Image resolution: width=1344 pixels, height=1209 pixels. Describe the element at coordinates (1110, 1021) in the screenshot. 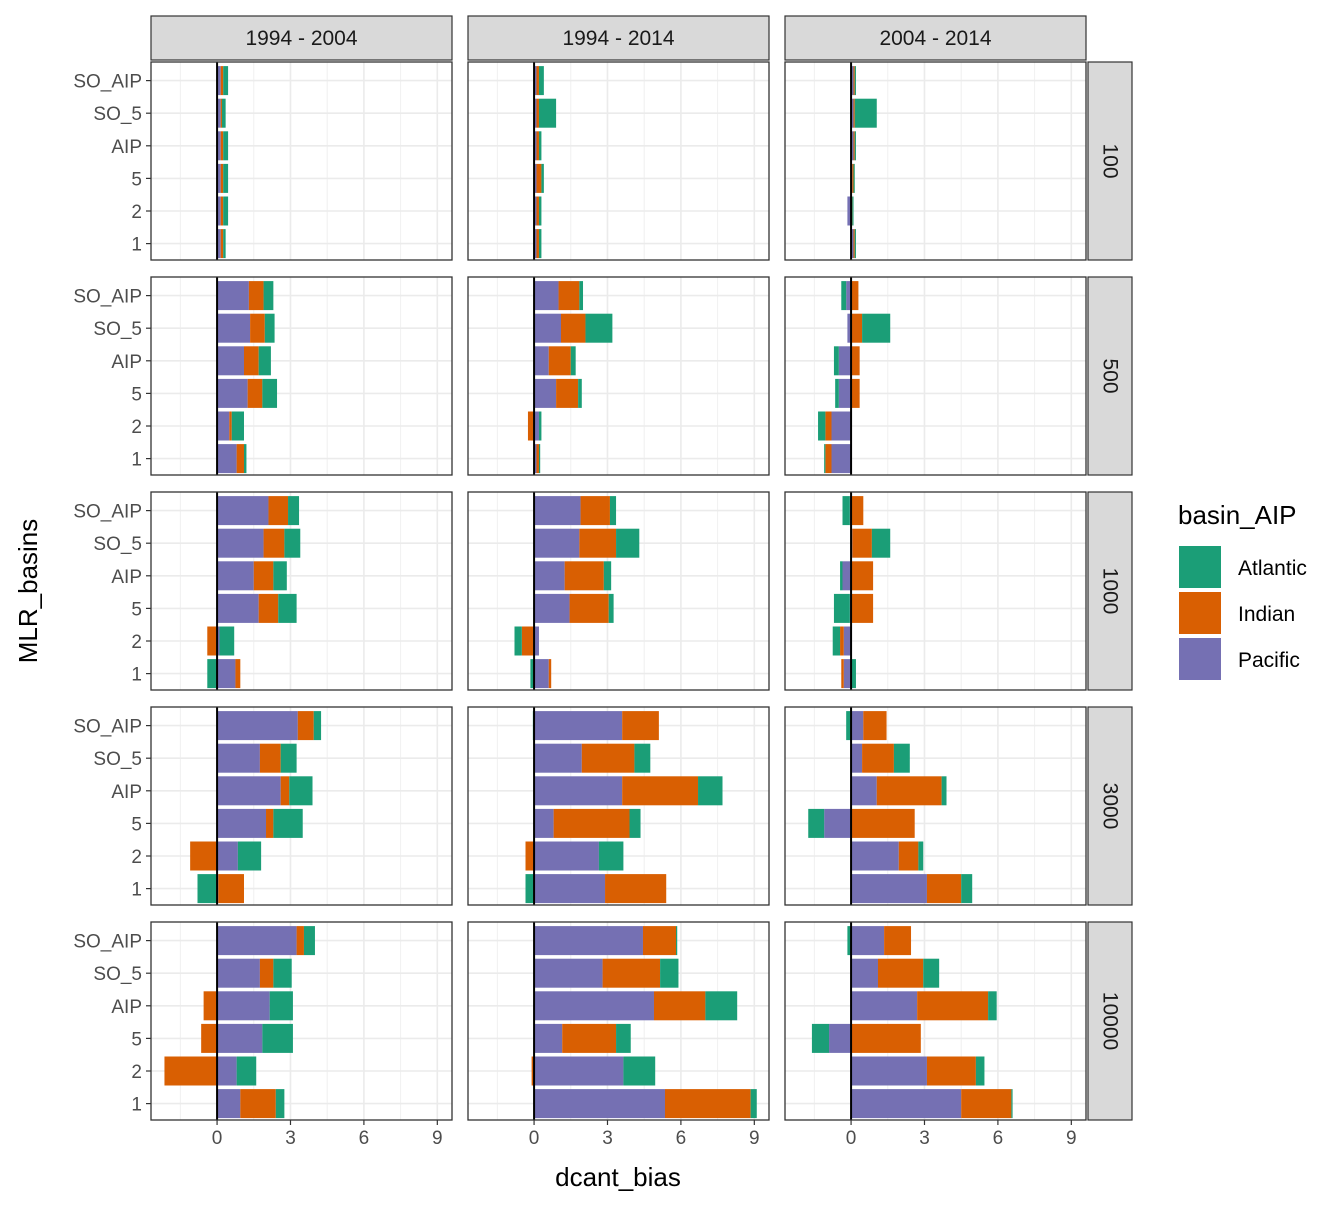

I see `row-strip-label: 10000` at that location.